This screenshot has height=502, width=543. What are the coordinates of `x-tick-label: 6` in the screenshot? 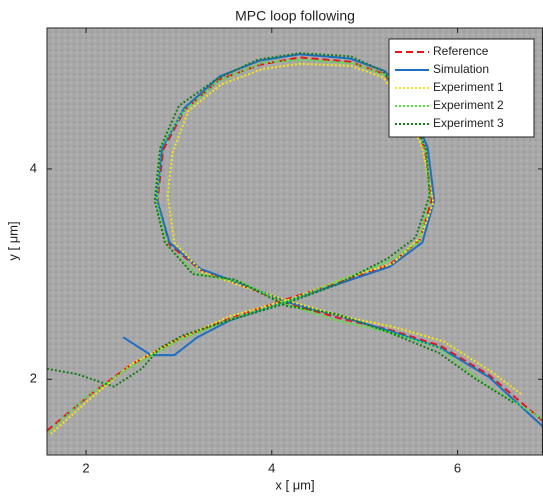 It's located at (457, 467).